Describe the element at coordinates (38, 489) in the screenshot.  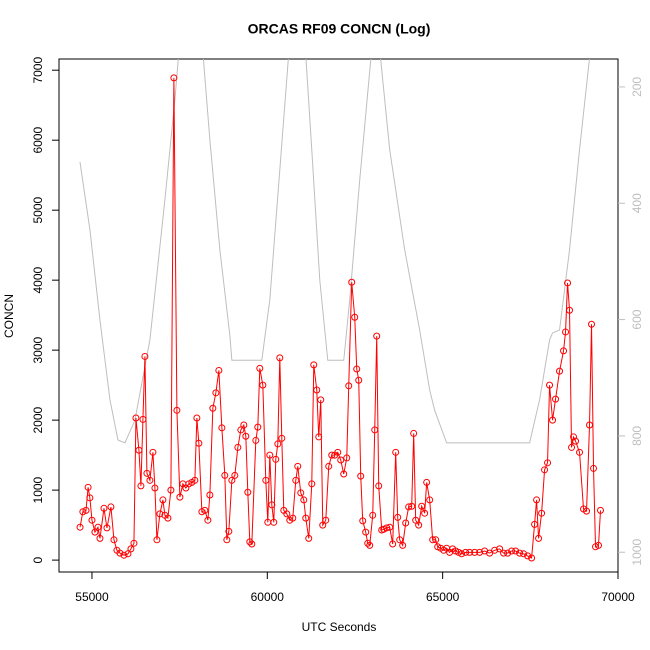
I see `y-tick-label: 1000` at that location.